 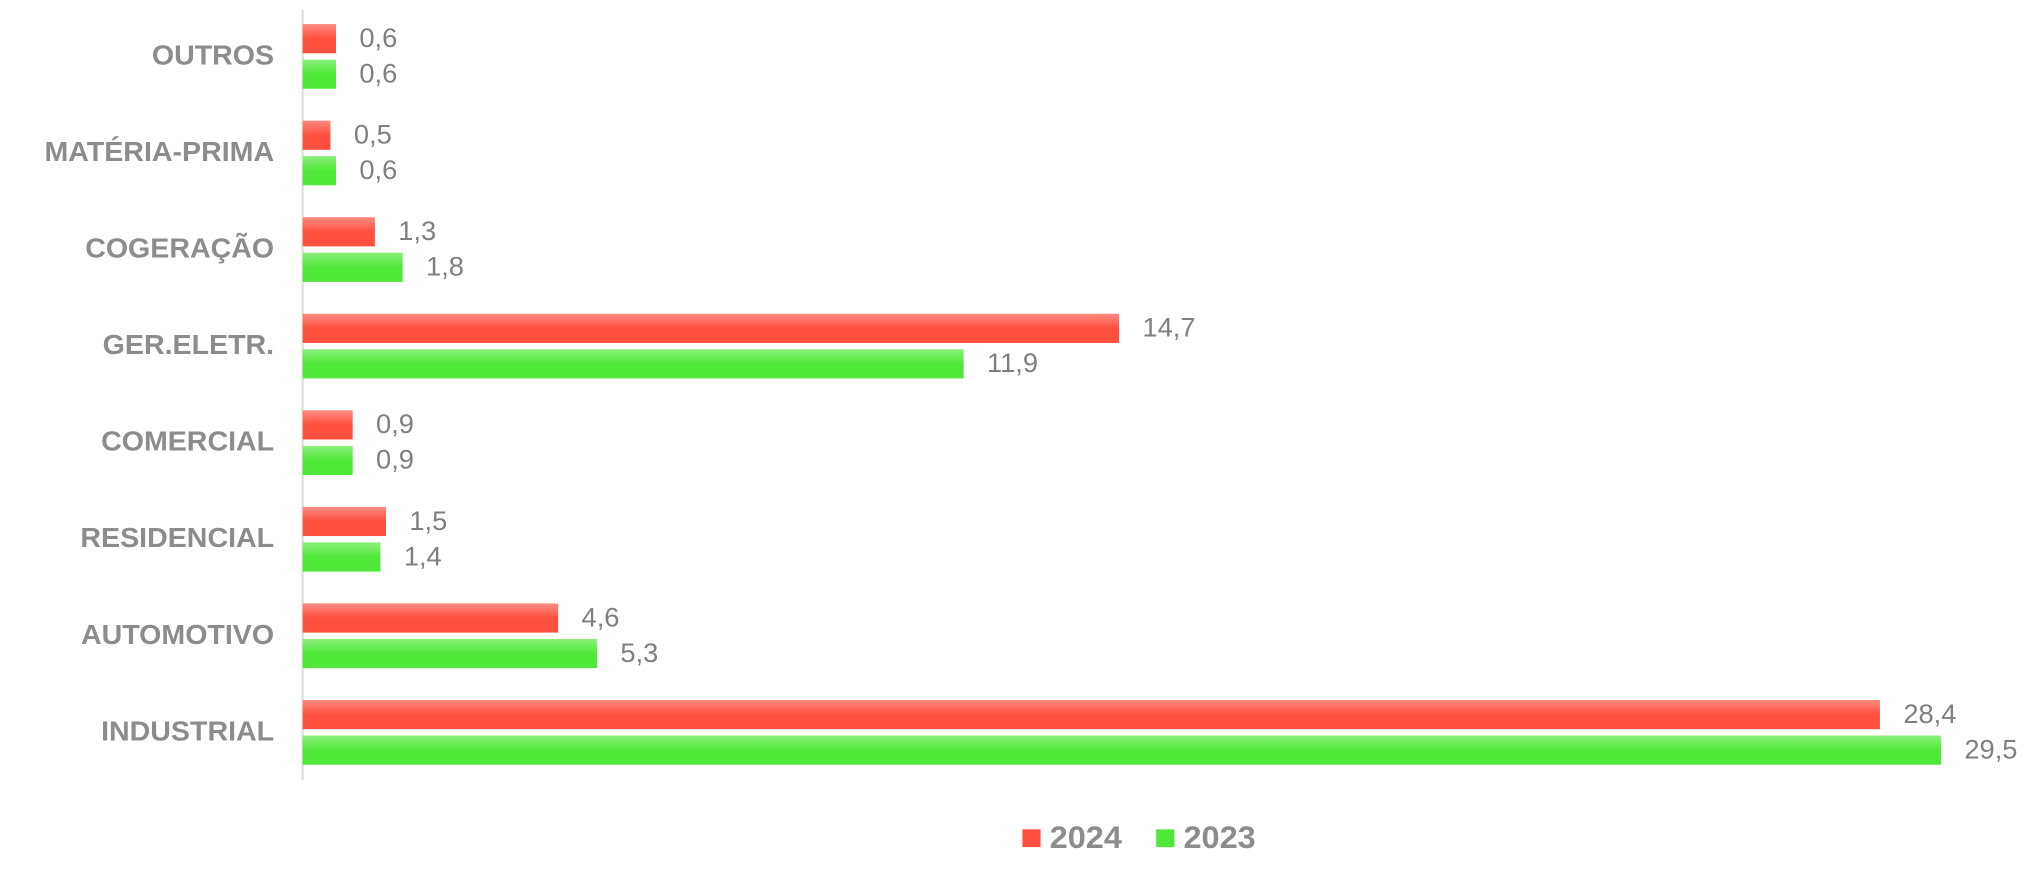 I want to click on value-label: 1,3, so click(x=417, y=231).